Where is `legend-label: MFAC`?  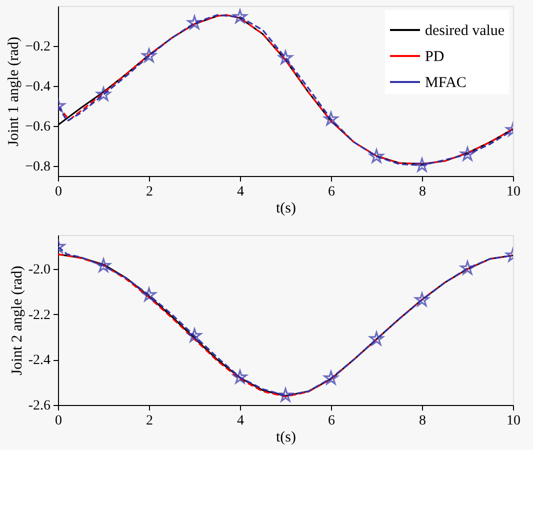
legend-label: MFAC is located at coordinates (445, 83).